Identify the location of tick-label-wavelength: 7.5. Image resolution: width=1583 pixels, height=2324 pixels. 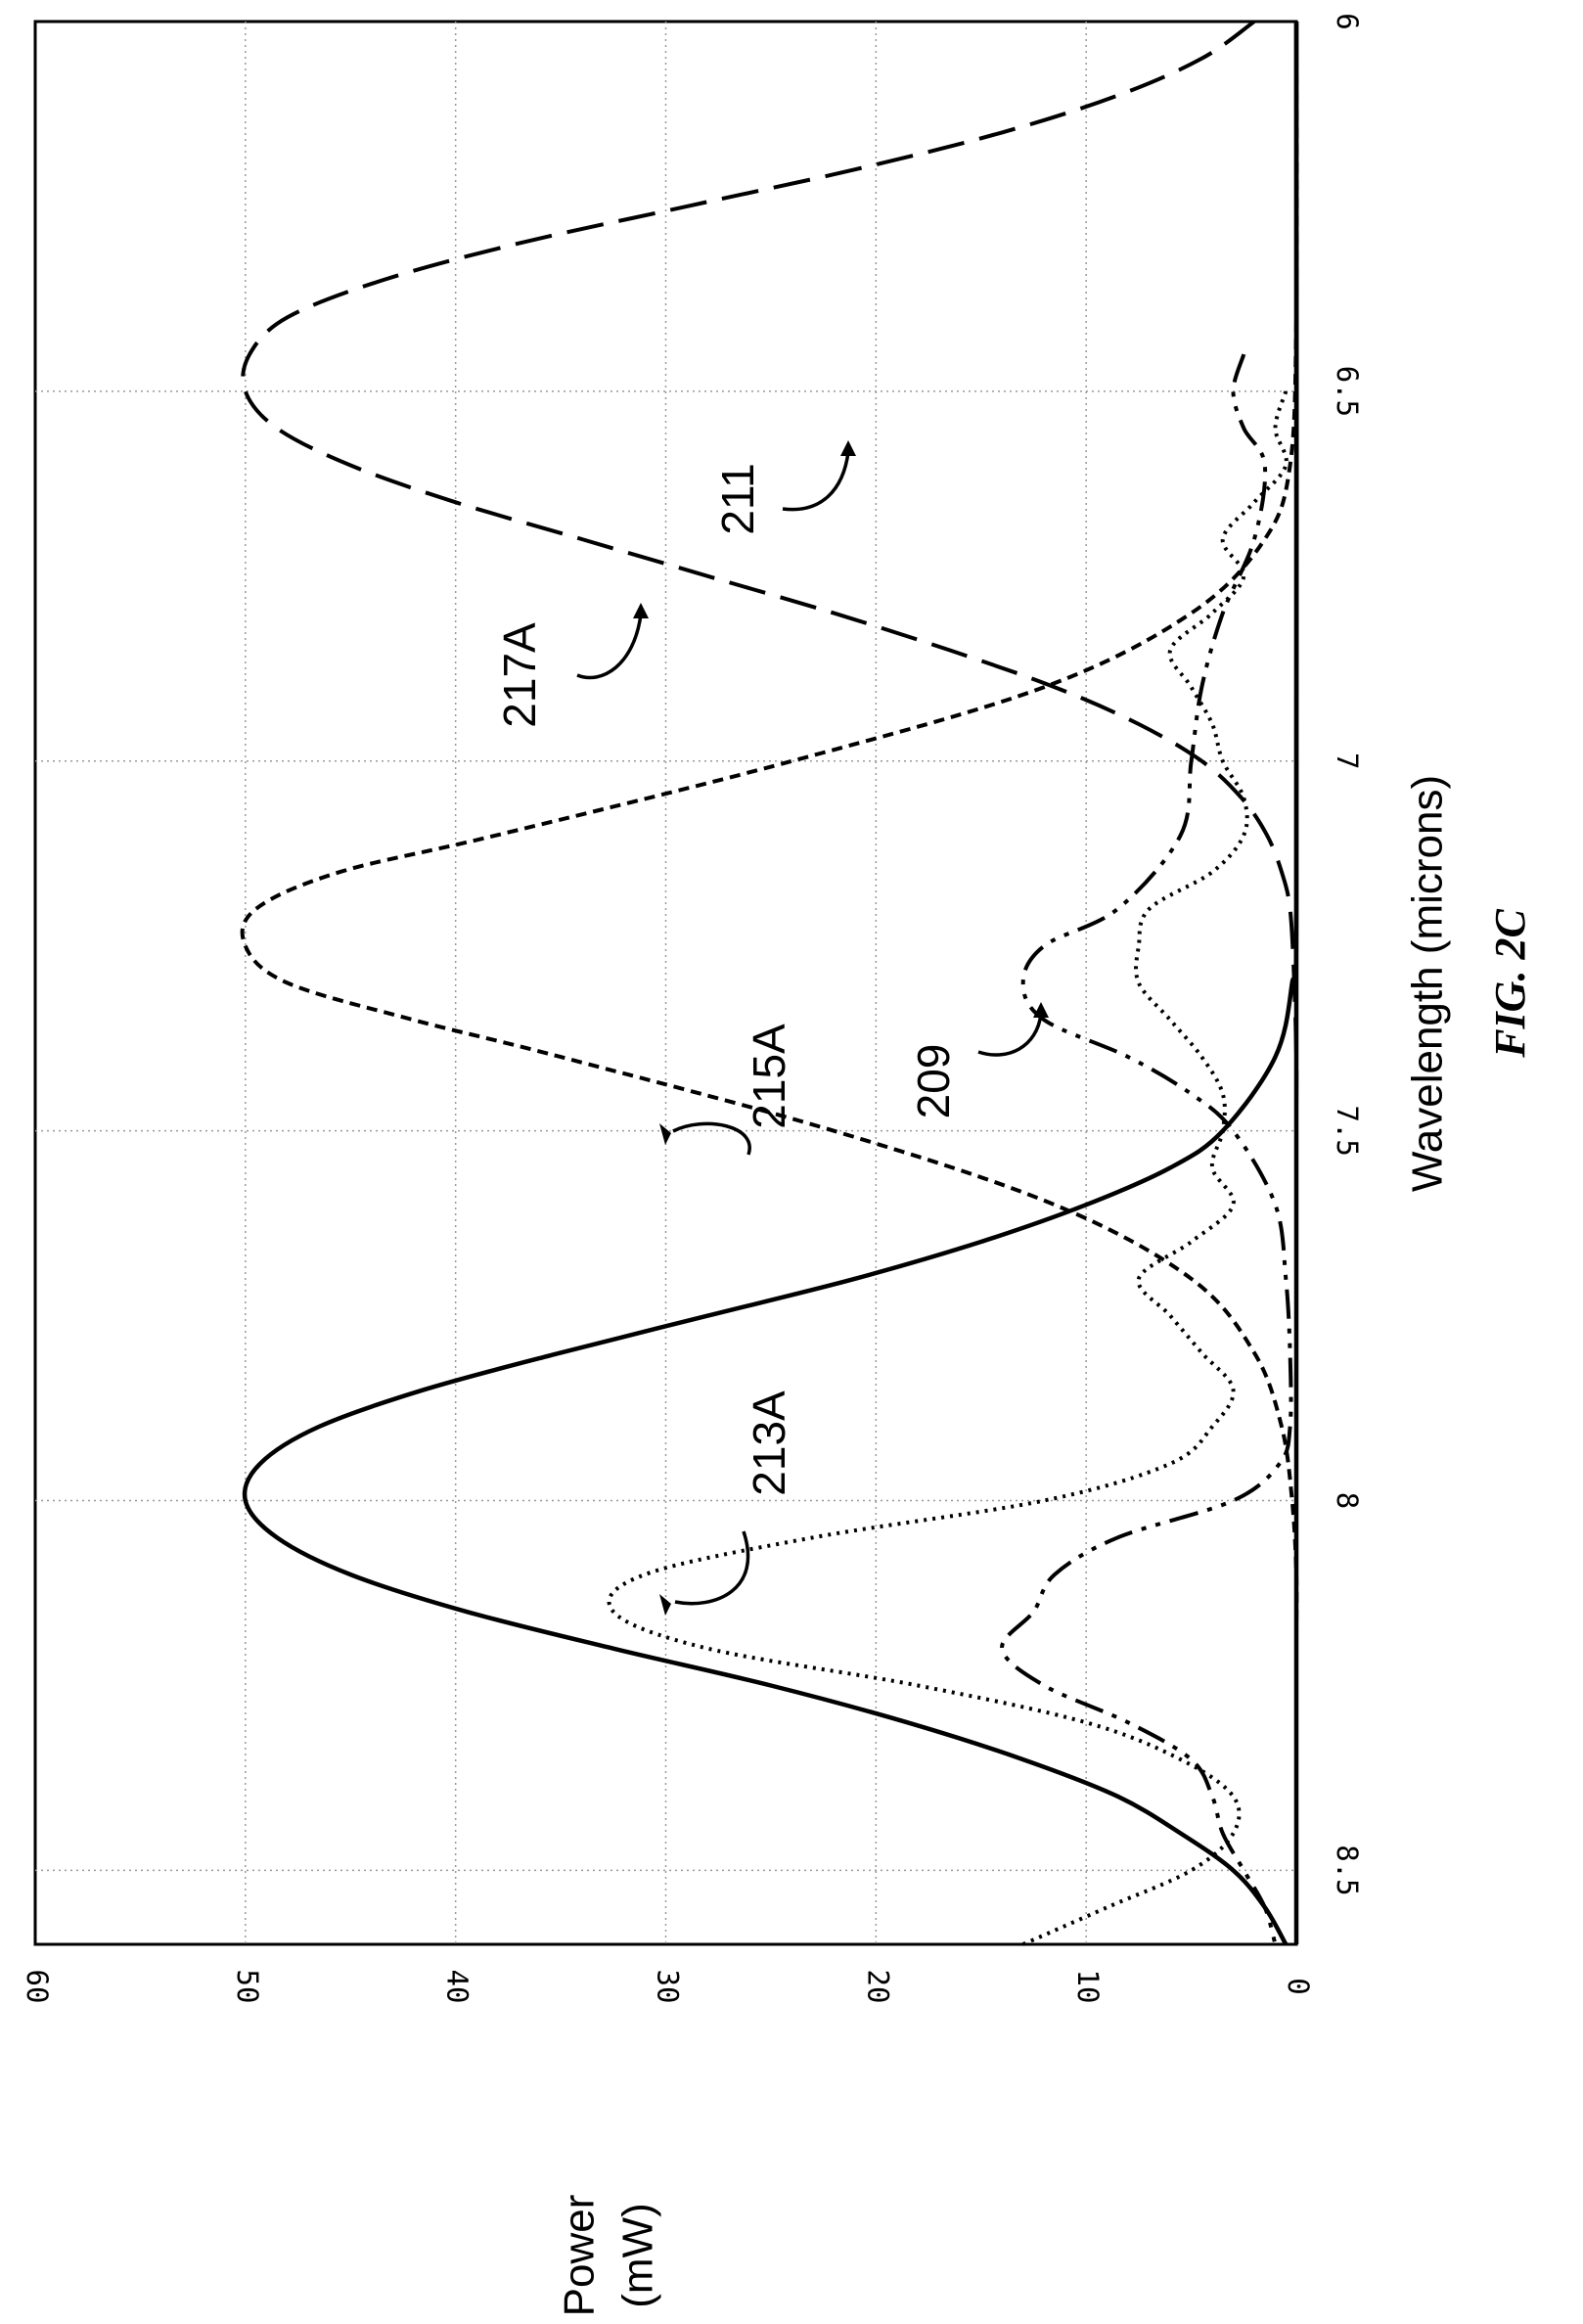
(1348, 1131).